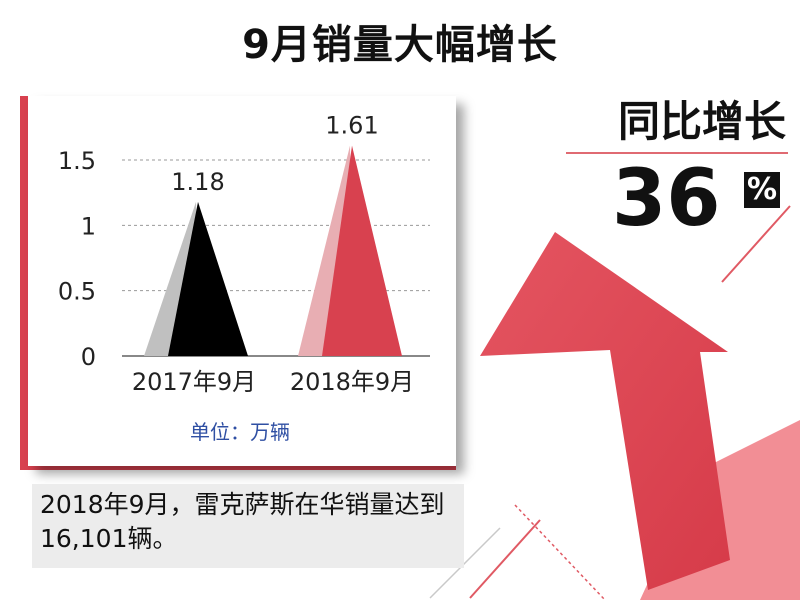  I want to click on y-tick-label: 0.5, so click(77, 292).